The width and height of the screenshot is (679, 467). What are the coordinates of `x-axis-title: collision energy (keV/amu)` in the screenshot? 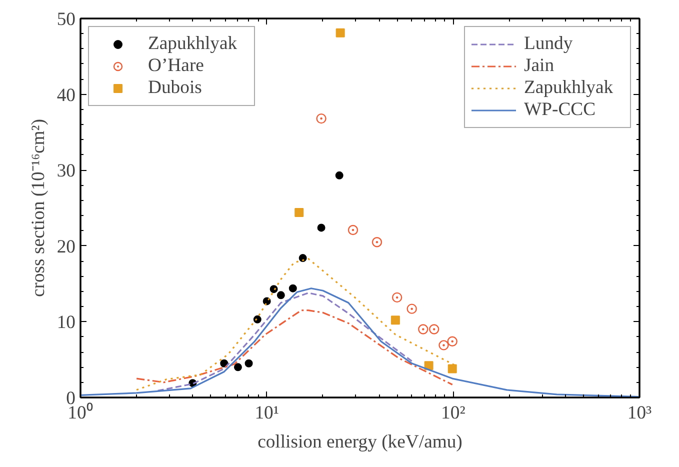 It's located at (360, 442).